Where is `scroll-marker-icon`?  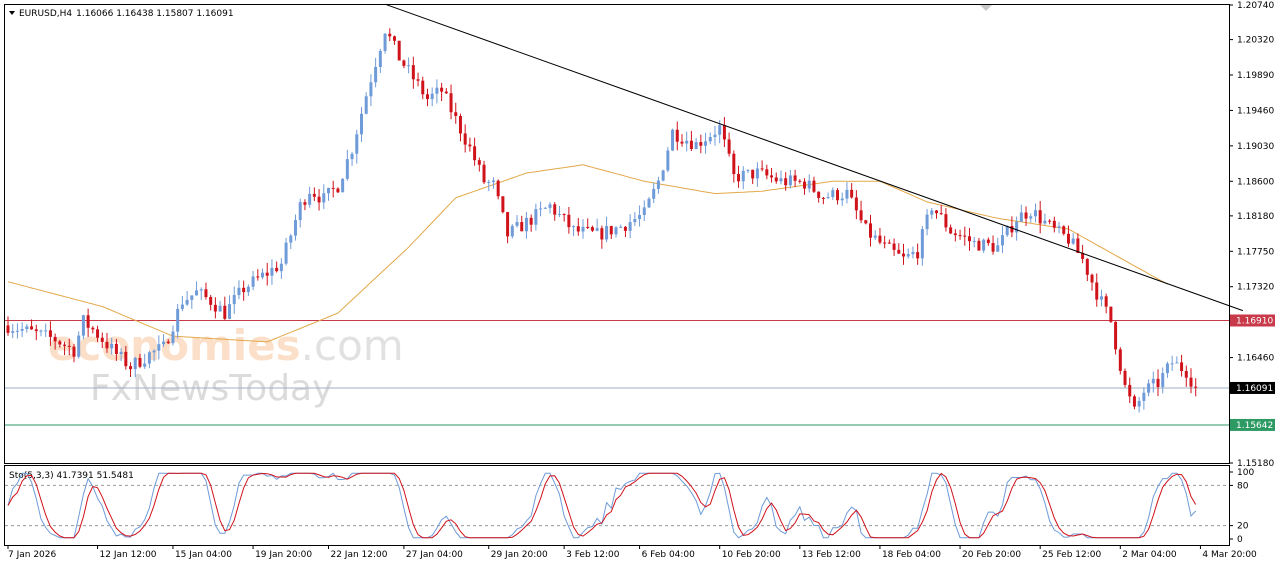 scroll-marker-icon is located at coordinates (986, 8).